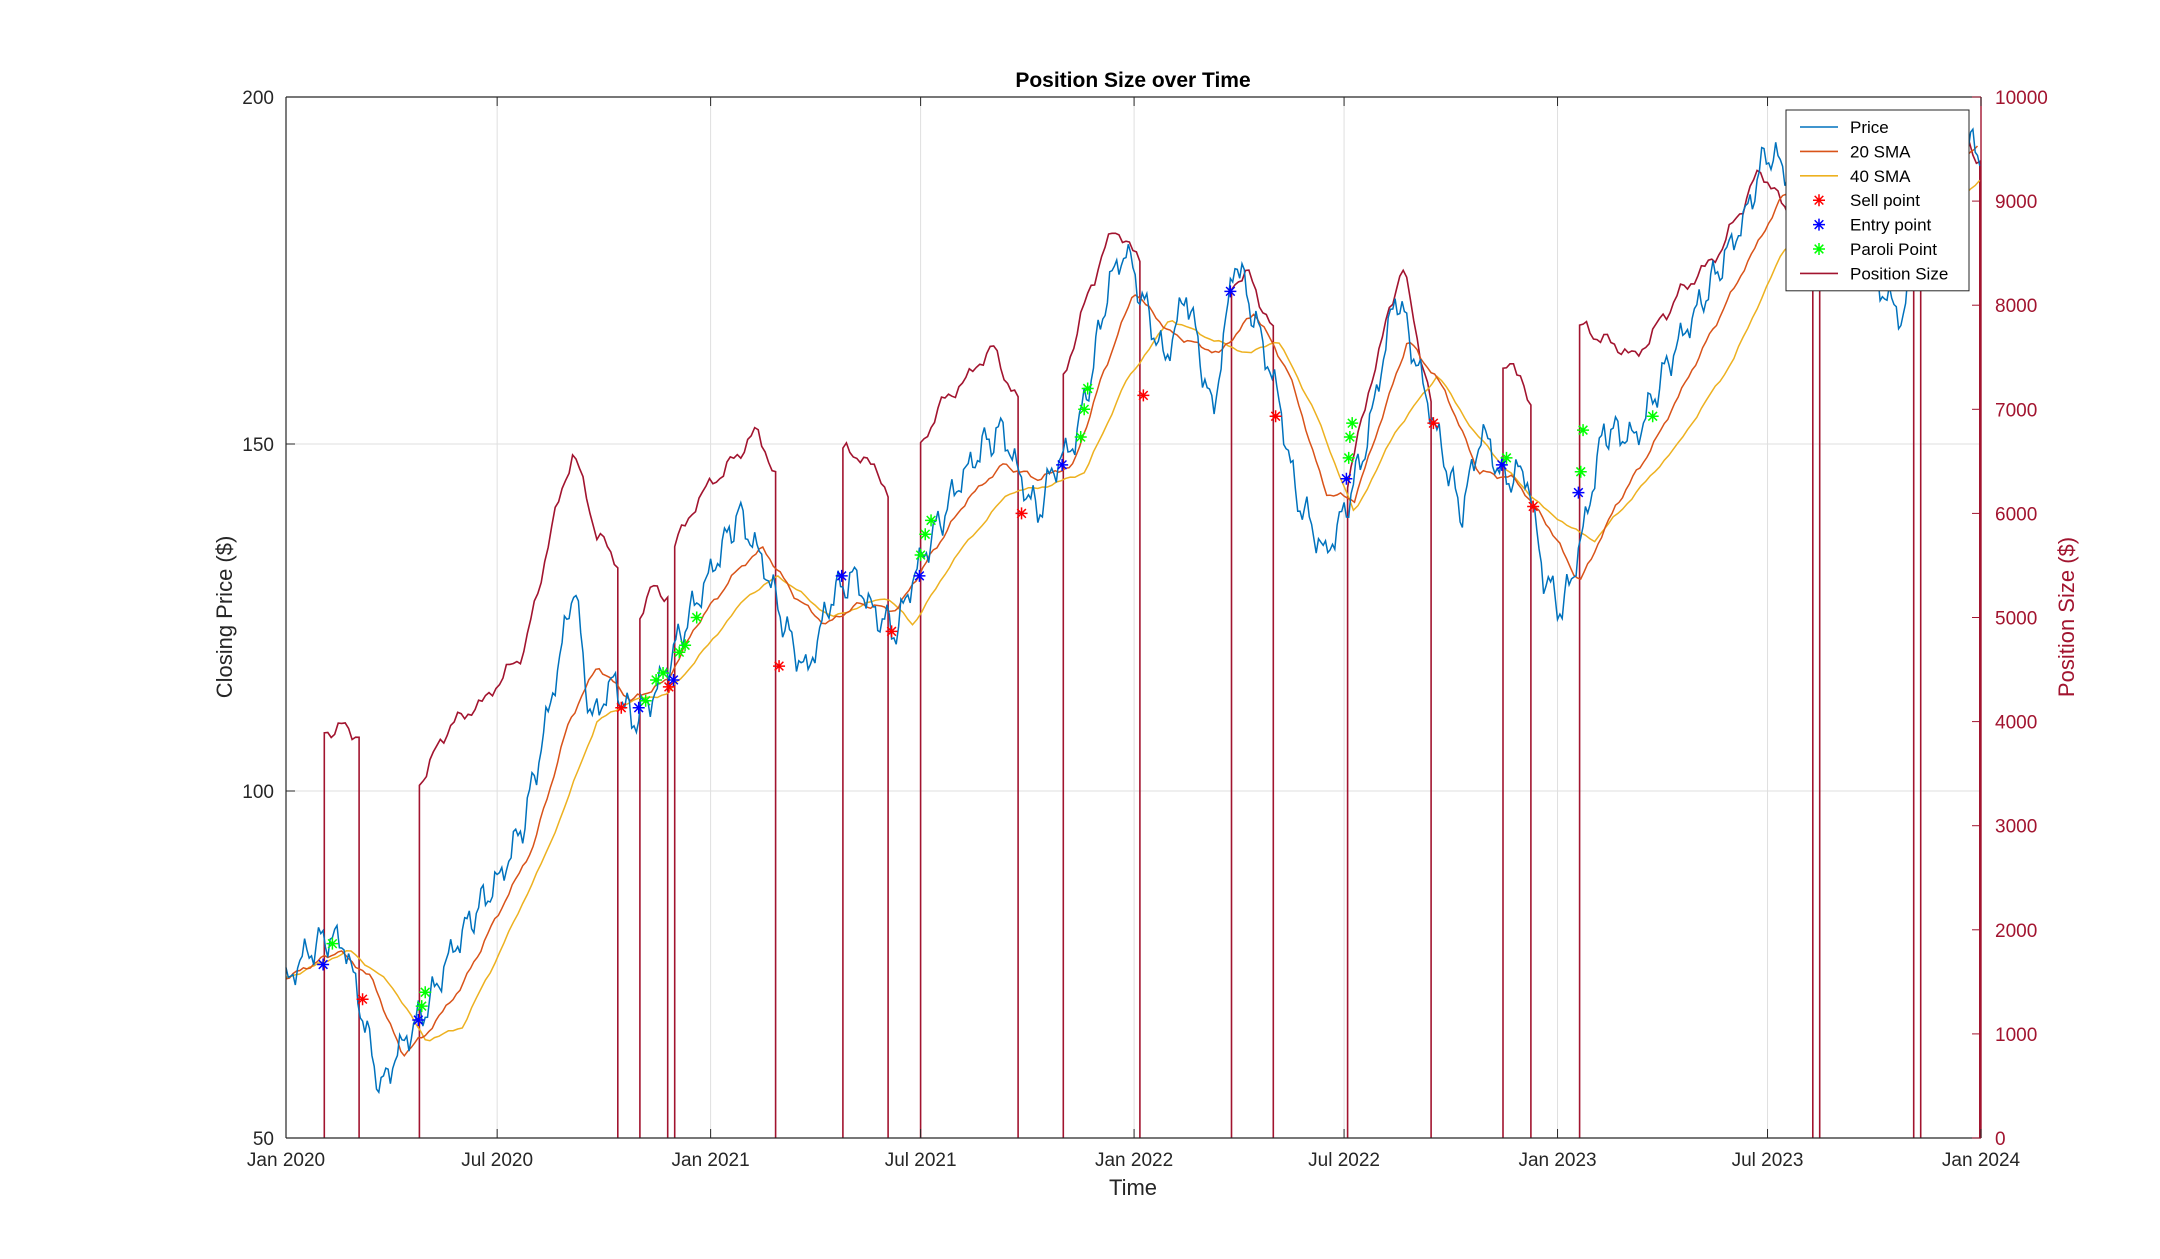 Image resolution: width=2160 pixels, height=1259 pixels. I want to click on x-tick-label: Jul 2021, so click(921, 1160).